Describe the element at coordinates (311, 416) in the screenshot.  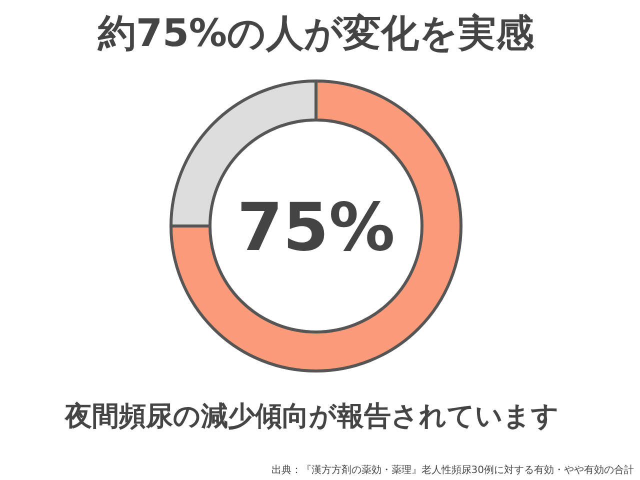
I see `text: 夜間頻尿の減少傾向が報告されています` at that location.